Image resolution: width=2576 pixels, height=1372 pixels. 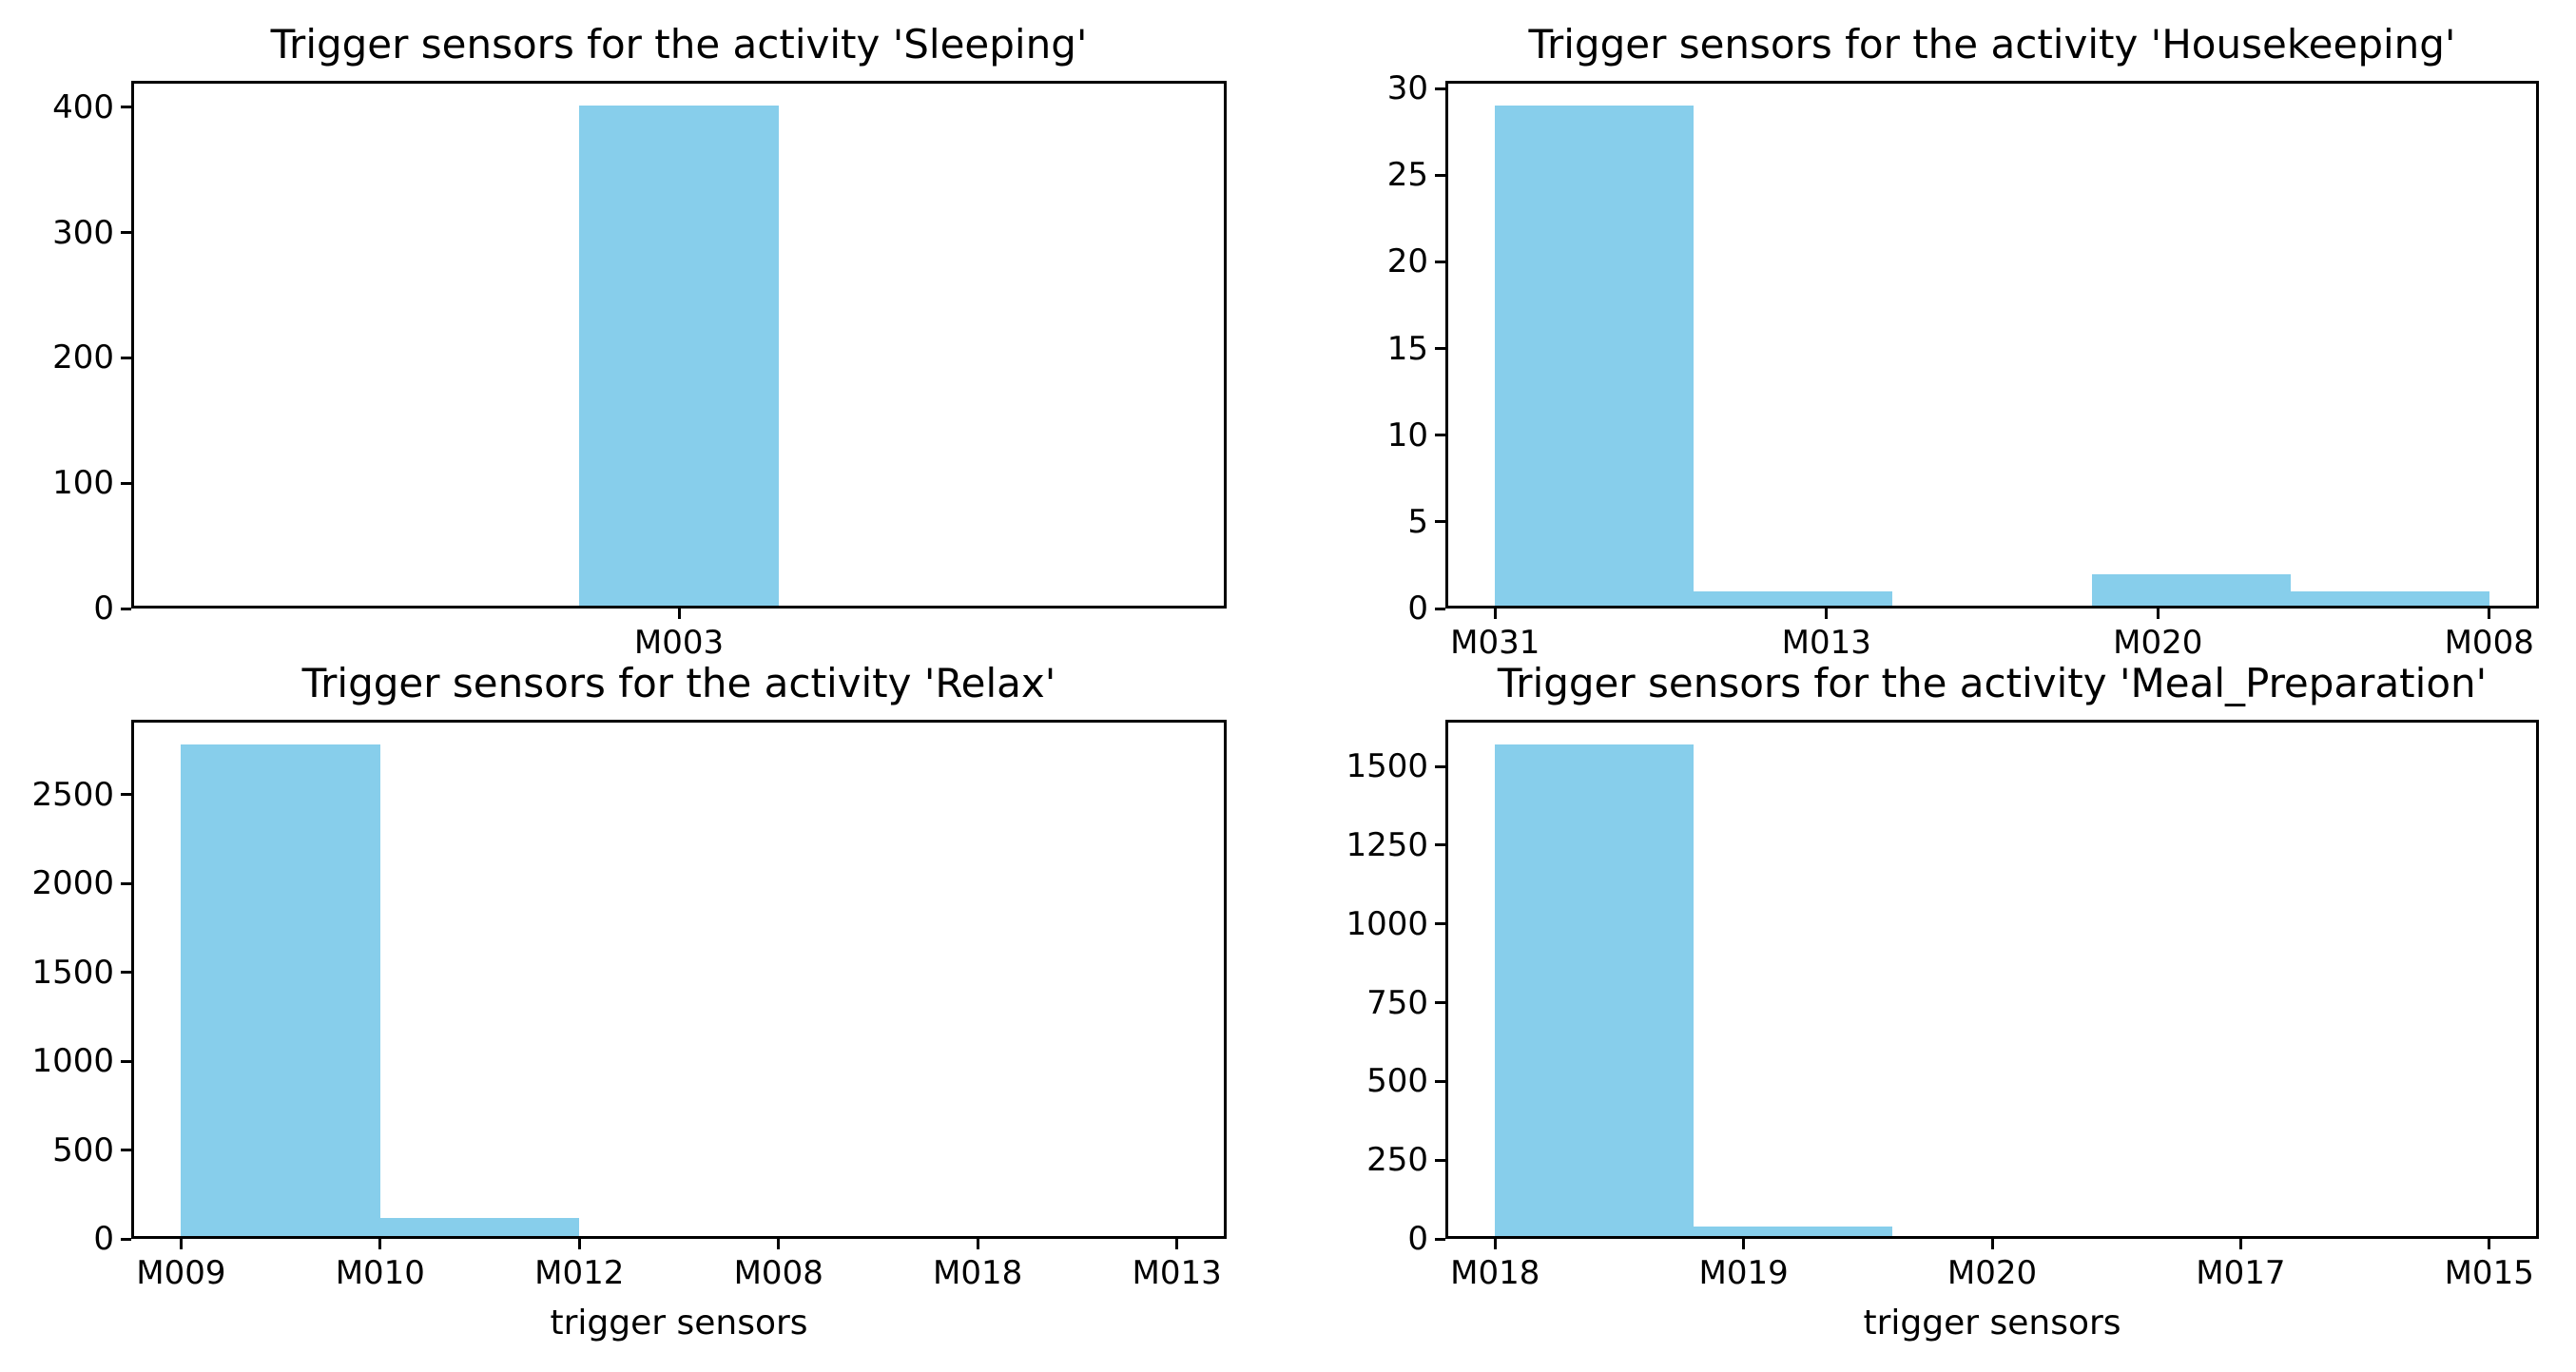 I want to click on chart-title: Trigger sensors for the activity 'Relax', so click(x=678, y=683).